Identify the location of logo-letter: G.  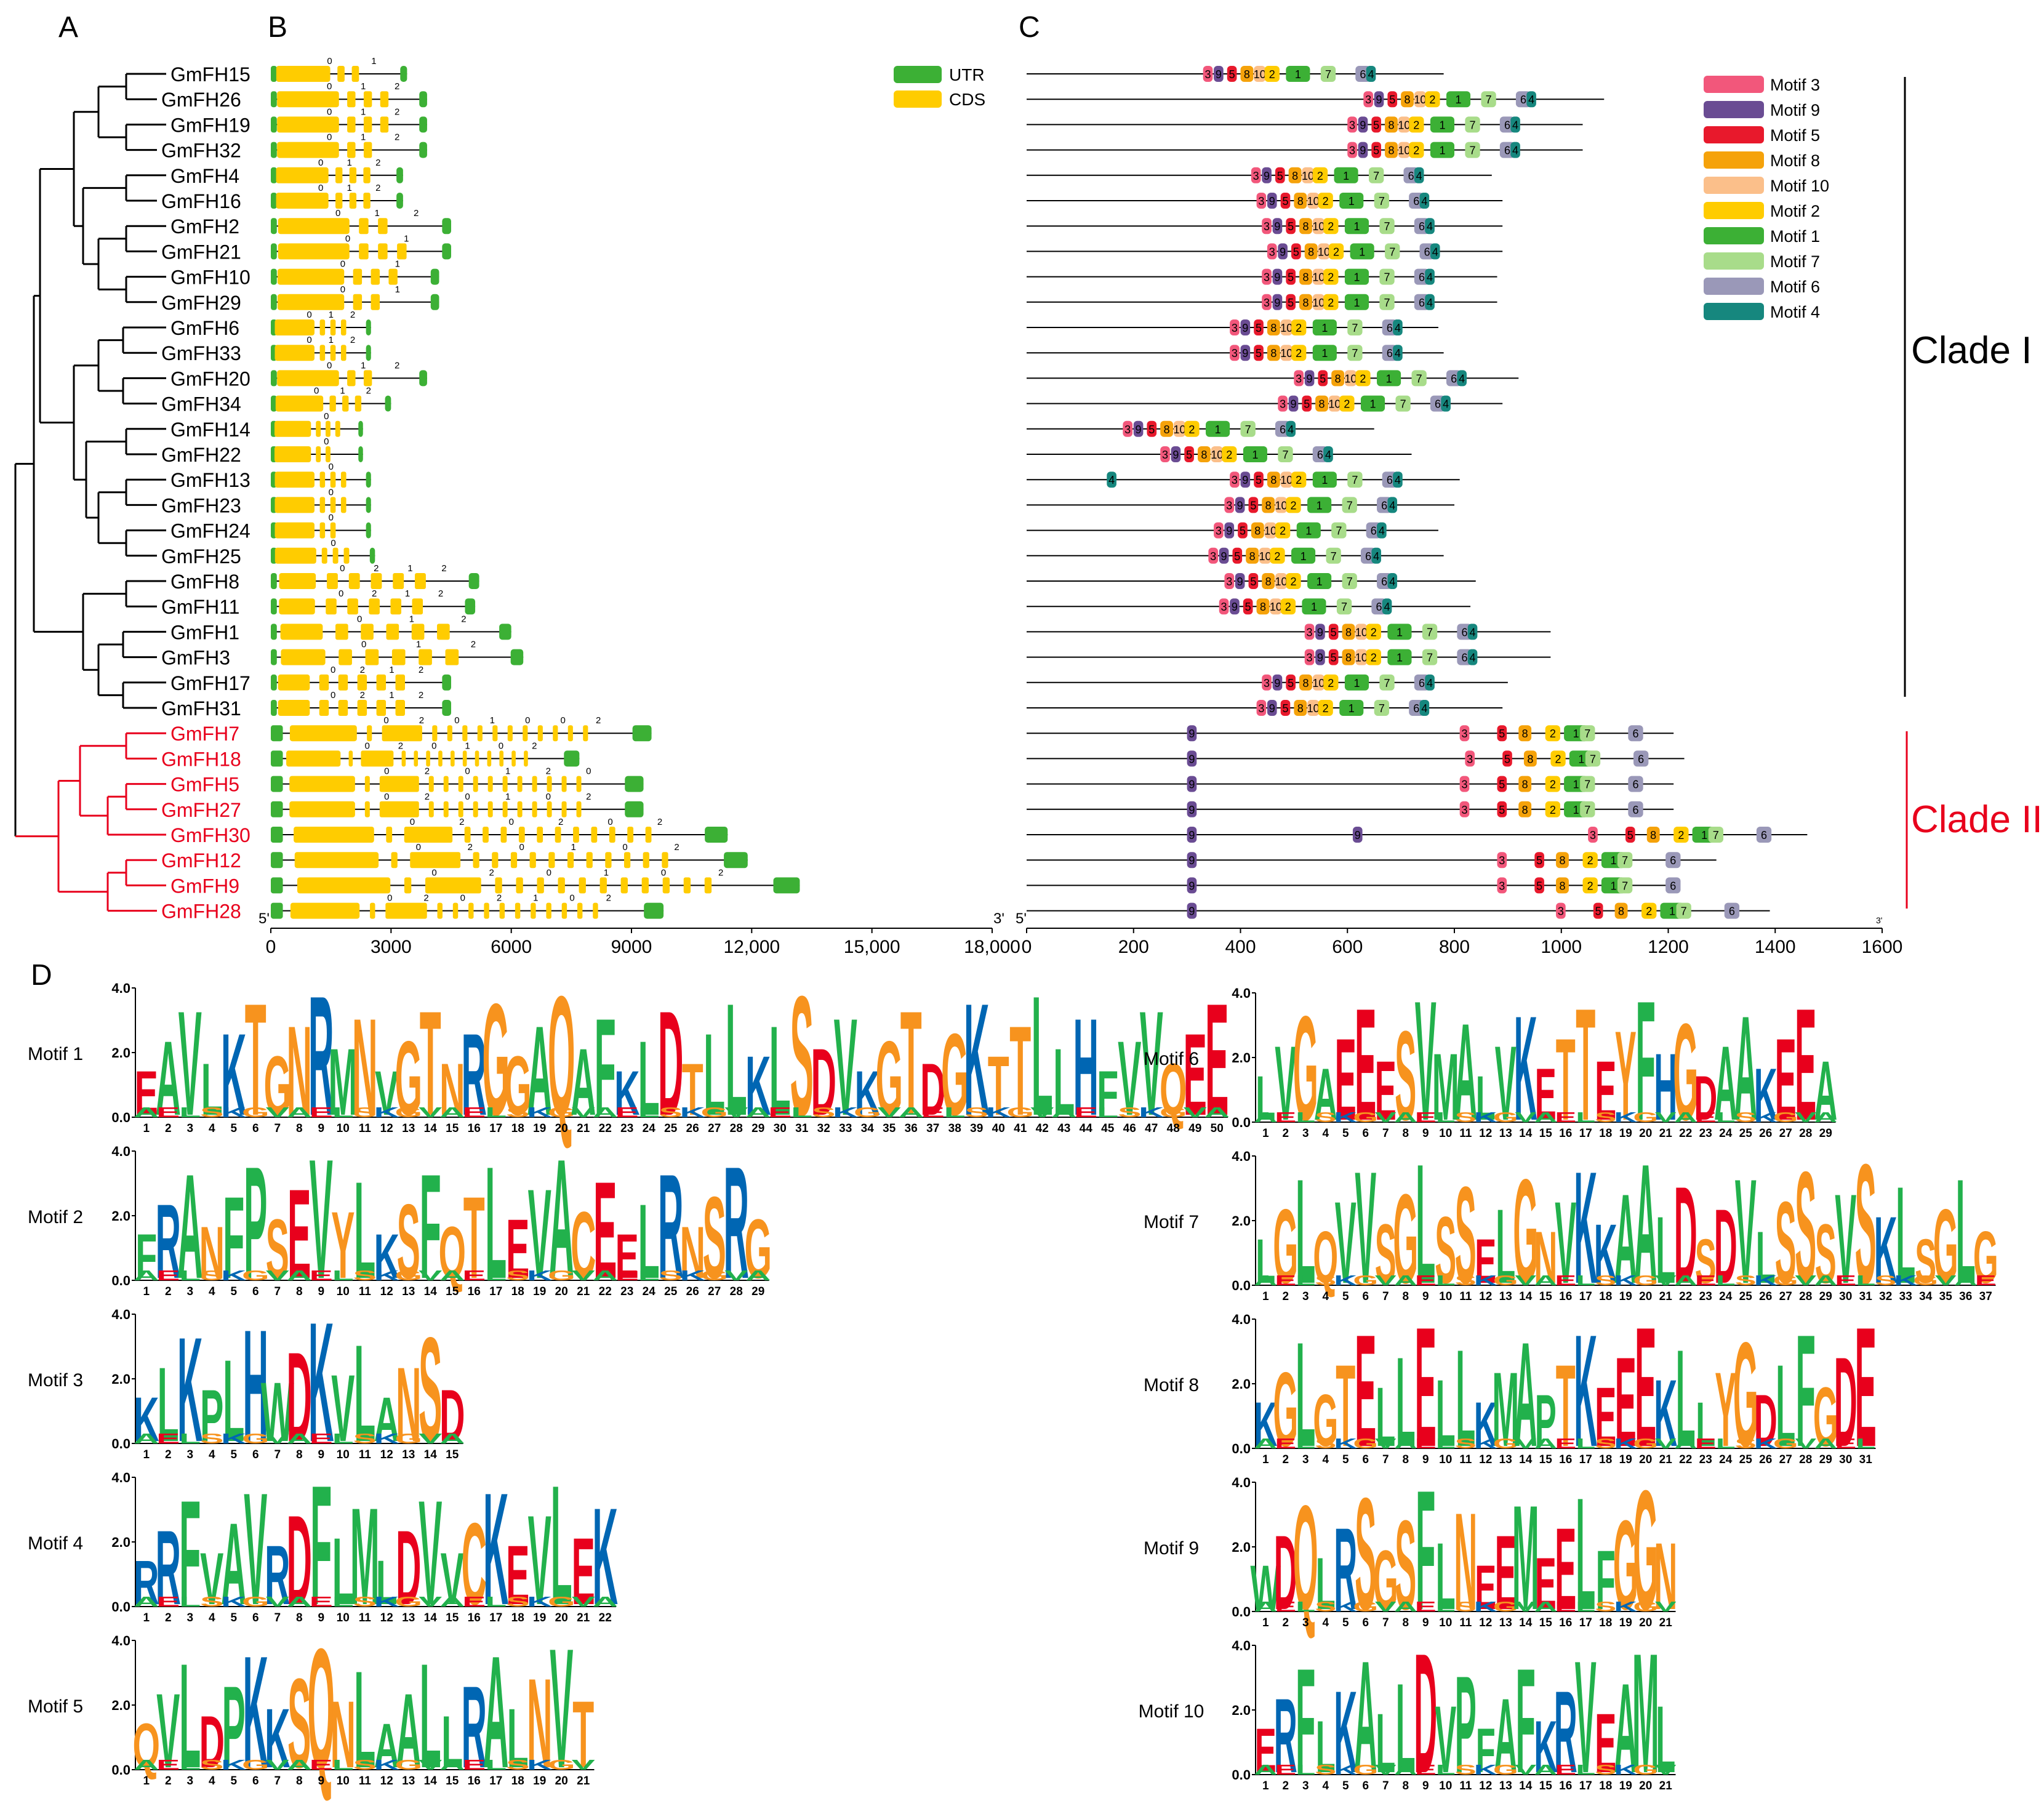
(1365, 1770).